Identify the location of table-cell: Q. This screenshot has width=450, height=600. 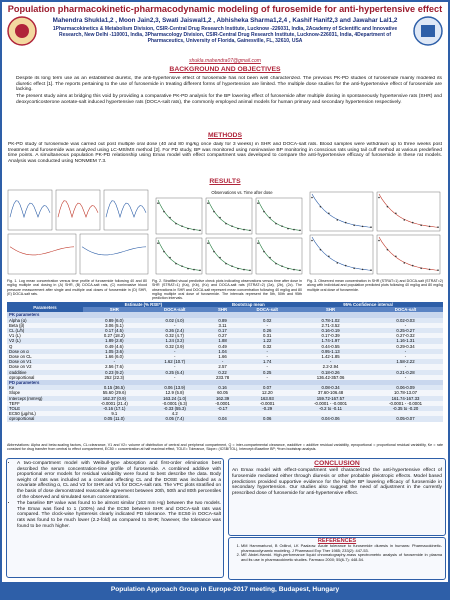
(45, 346).